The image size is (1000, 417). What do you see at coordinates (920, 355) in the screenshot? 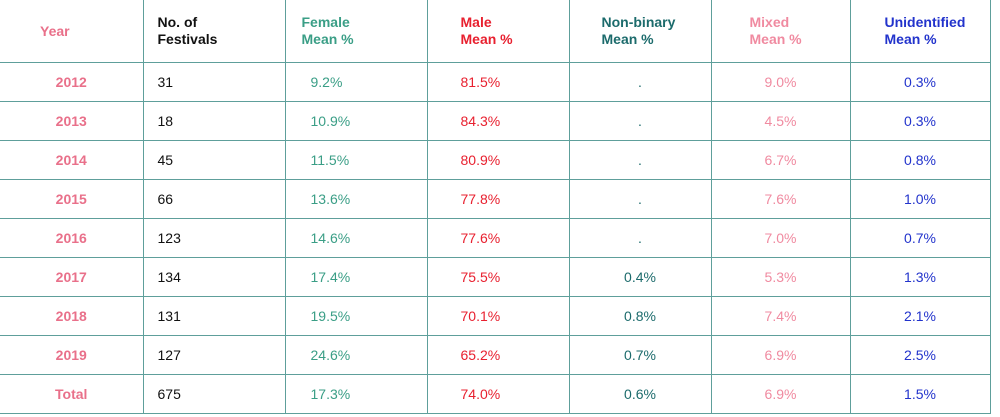
I see `table-cell: 2.5%` at bounding box center [920, 355].